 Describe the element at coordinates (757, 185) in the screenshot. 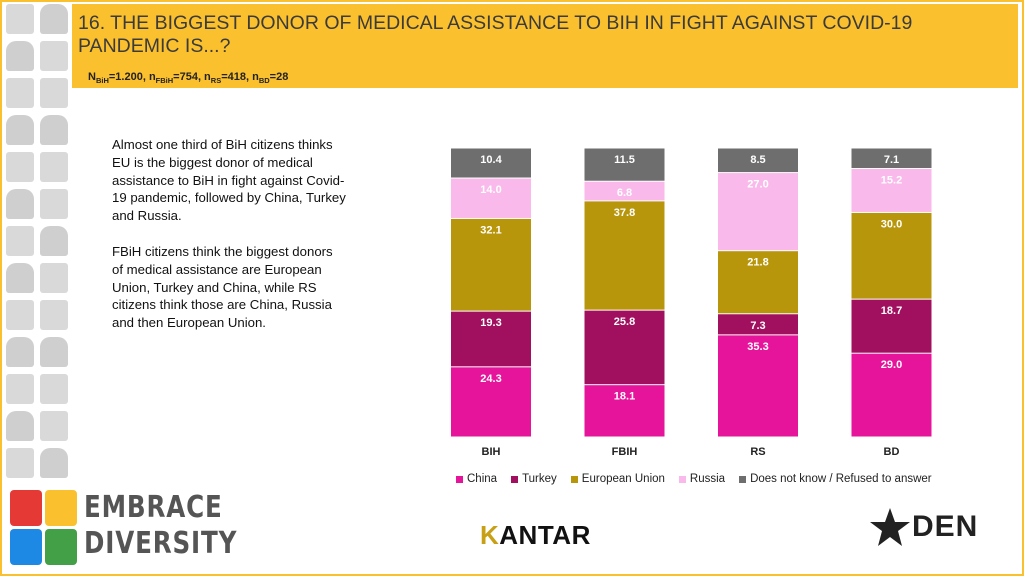

I see `data-label: 27.0` at that location.